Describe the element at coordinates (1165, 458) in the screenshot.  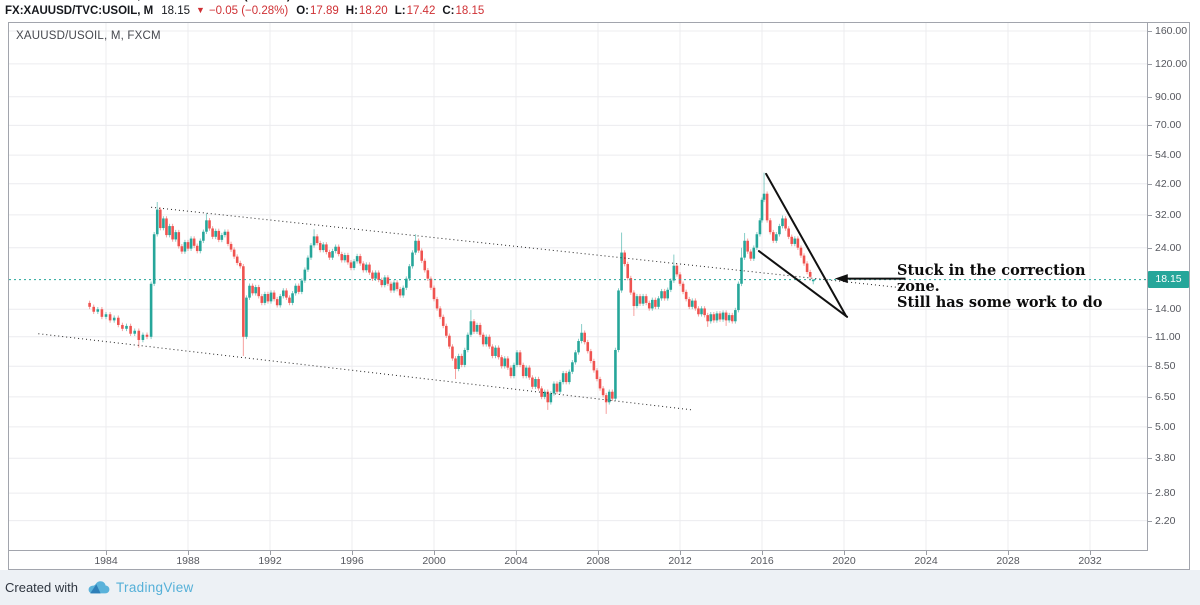
I see `price-tick-label: 3.80` at that location.